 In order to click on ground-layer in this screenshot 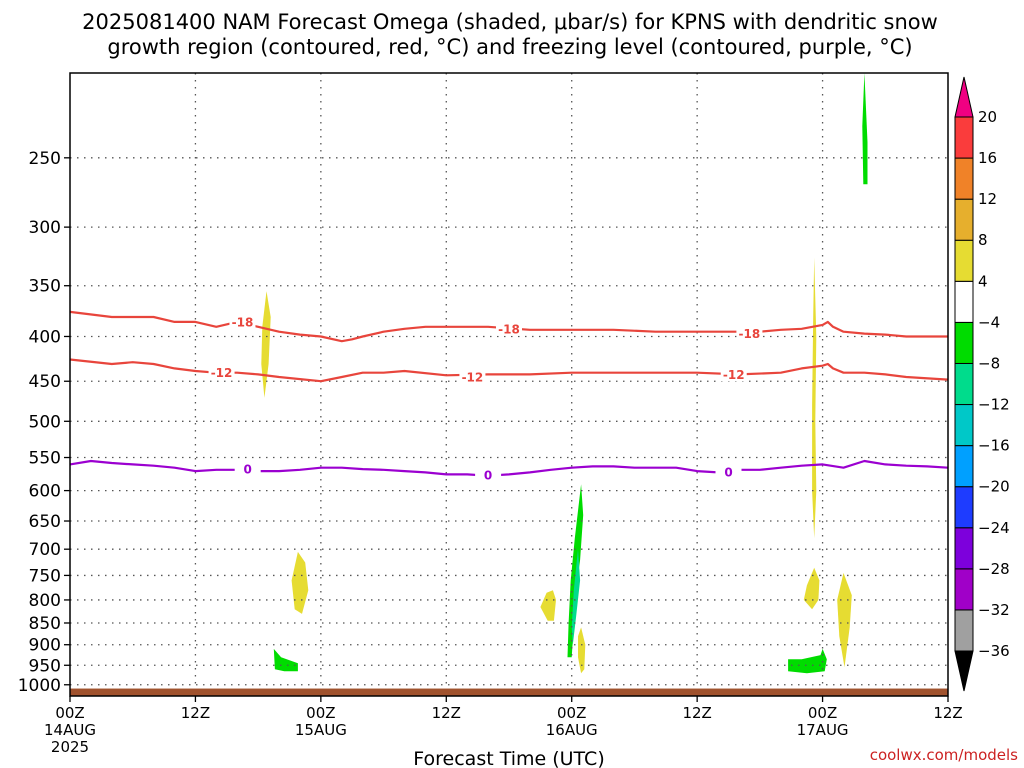, I will do `click(509, 692)`.